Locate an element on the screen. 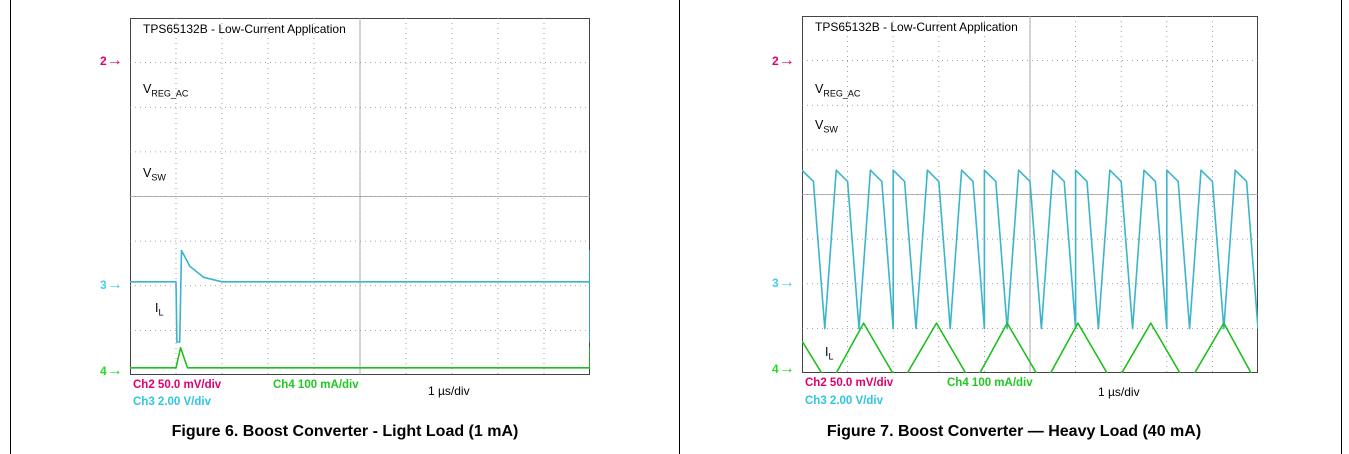 The image size is (1349, 454). frame-left-border is located at coordinates (10, 227).